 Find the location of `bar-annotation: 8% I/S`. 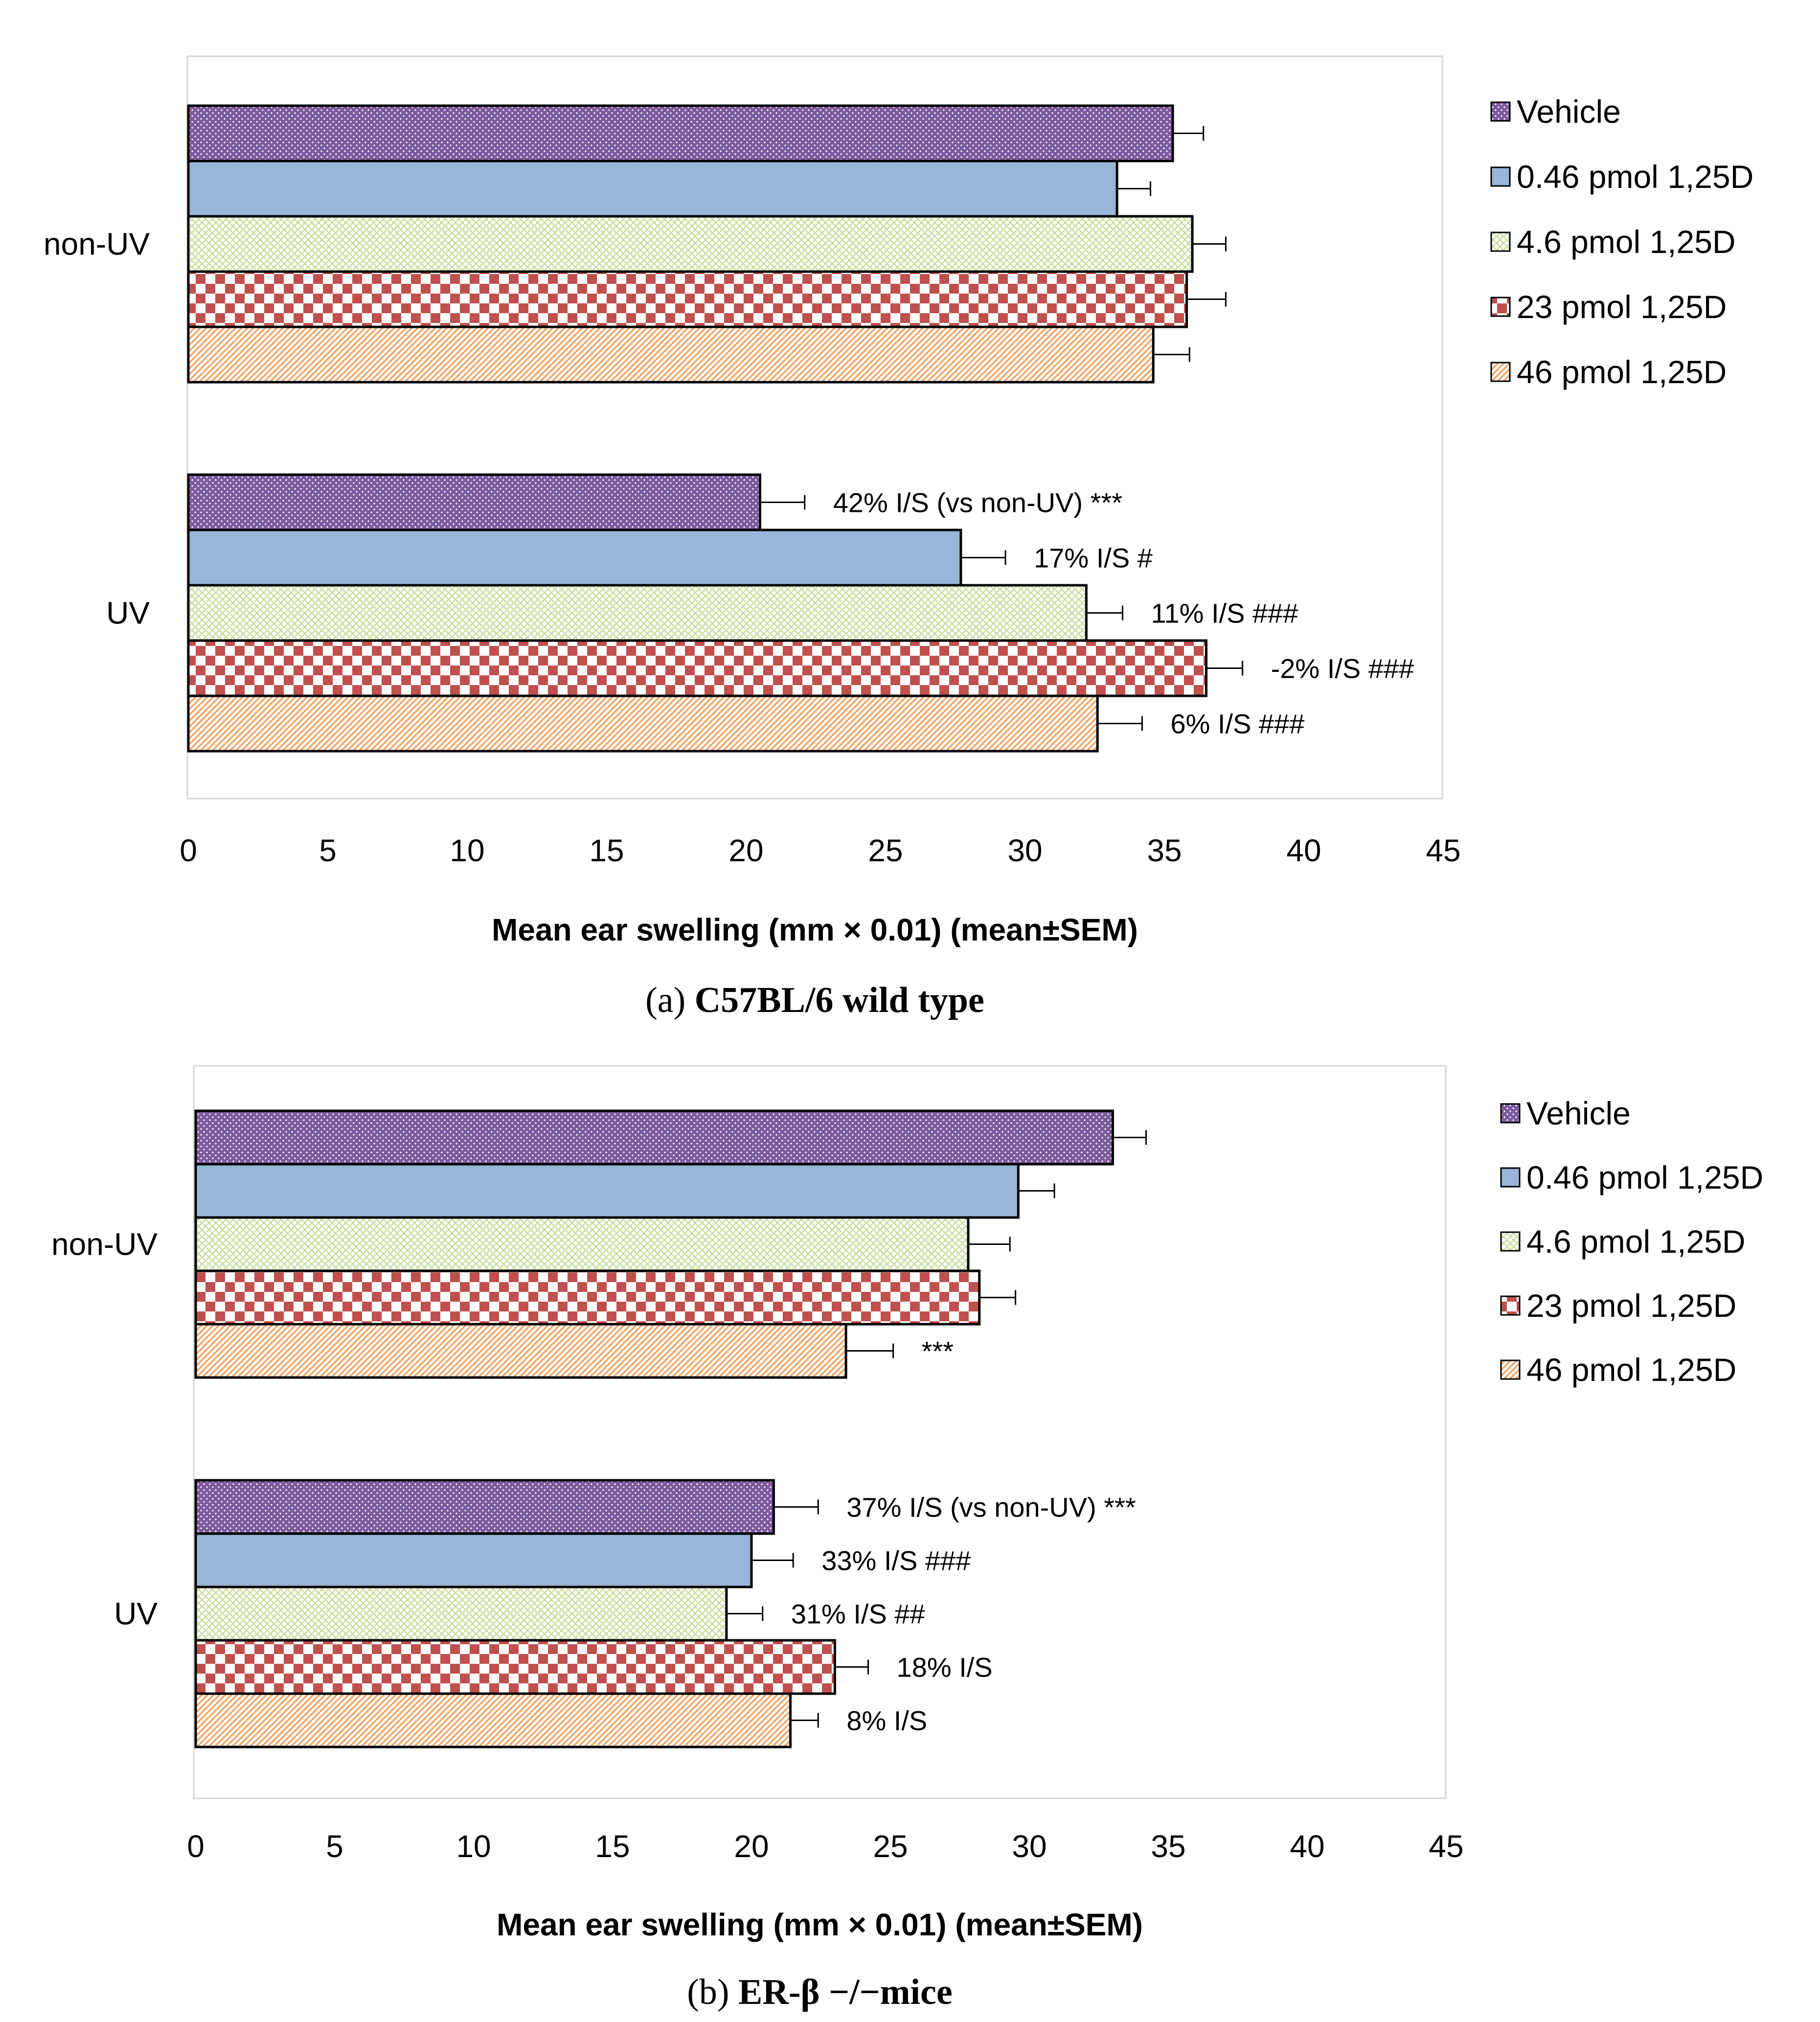

bar-annotation: 8% I/S is located at coordinates (886, 1720).